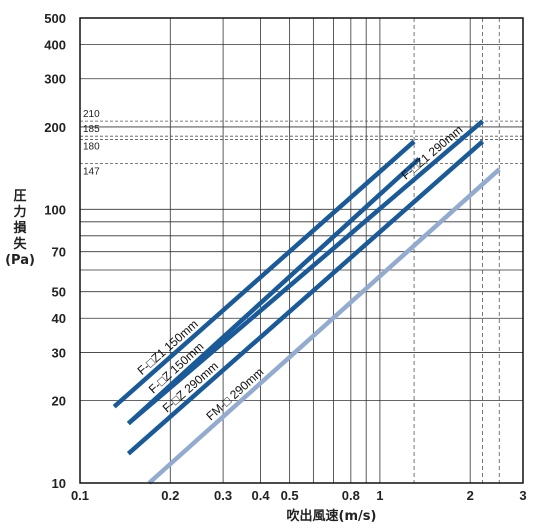  What do you see at coordinates (59, 292) in the screenshot?
I see `y-tick-label: 50` at bounding box center [59, 292].